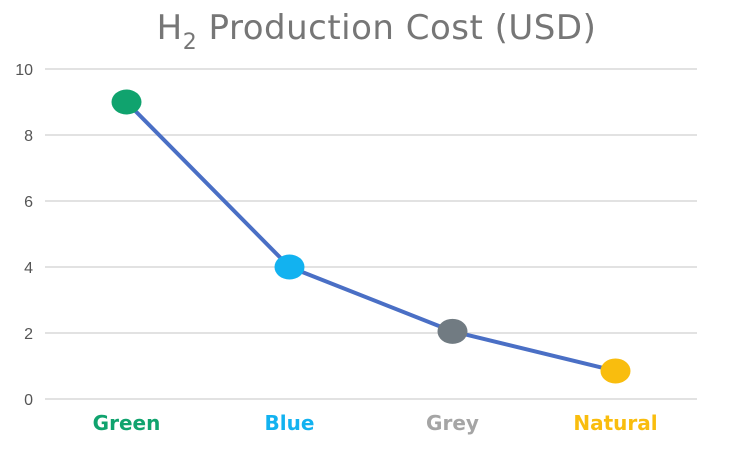  What do you see at coordinates (397, 28) in the screenshot?
I see `chart-title-suffix: Production Cost (USD)` at bounding box center [397, 28].